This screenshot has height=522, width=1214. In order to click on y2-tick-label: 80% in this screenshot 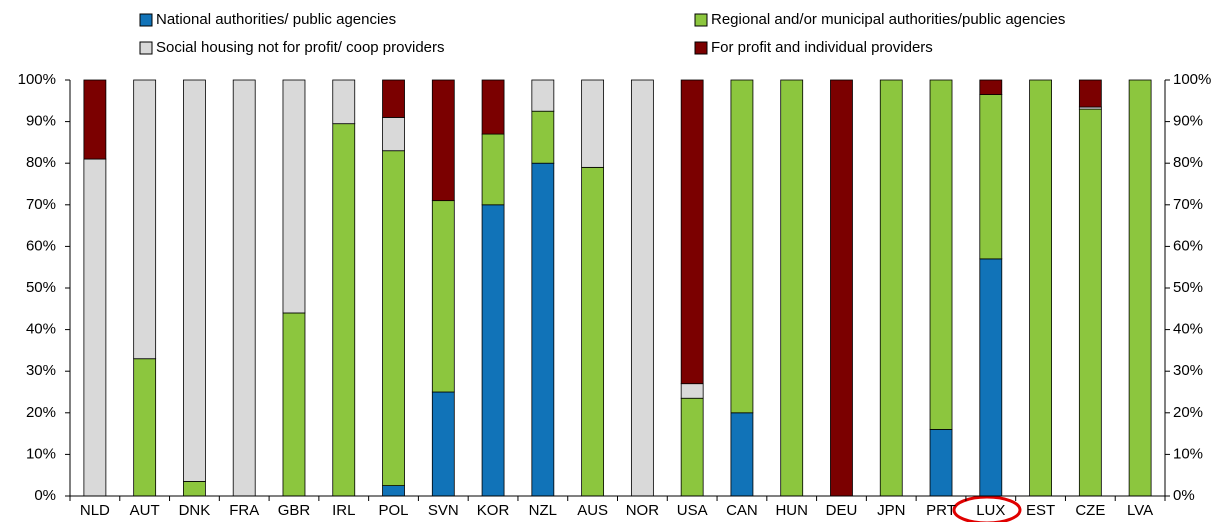, I will do `click(1188, 162)`.